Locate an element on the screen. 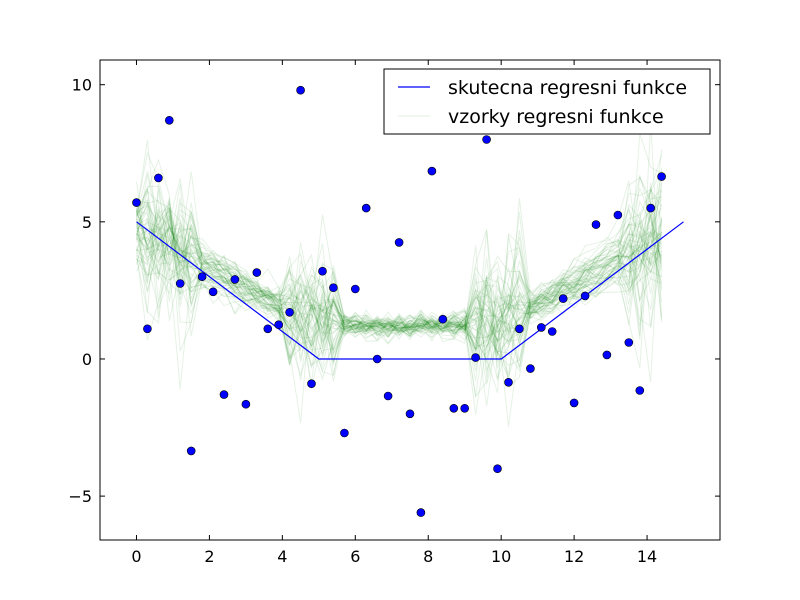  legend-label-true-function: skutecna regresni funkce is located at coordinates (567, 88).